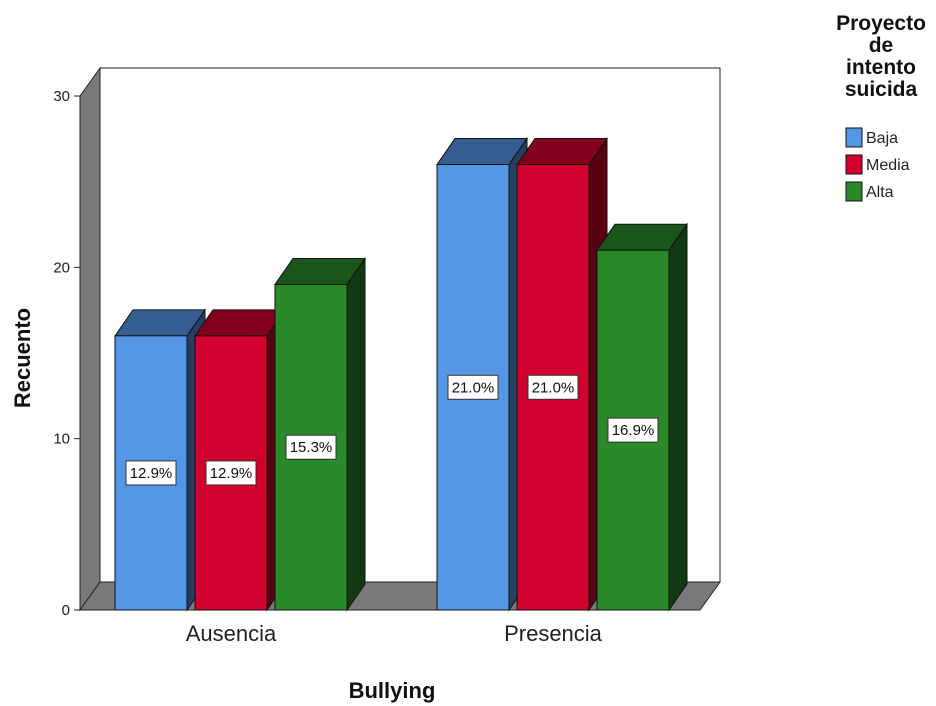  I want to click on legend-title: suicida, so click(881, 89).